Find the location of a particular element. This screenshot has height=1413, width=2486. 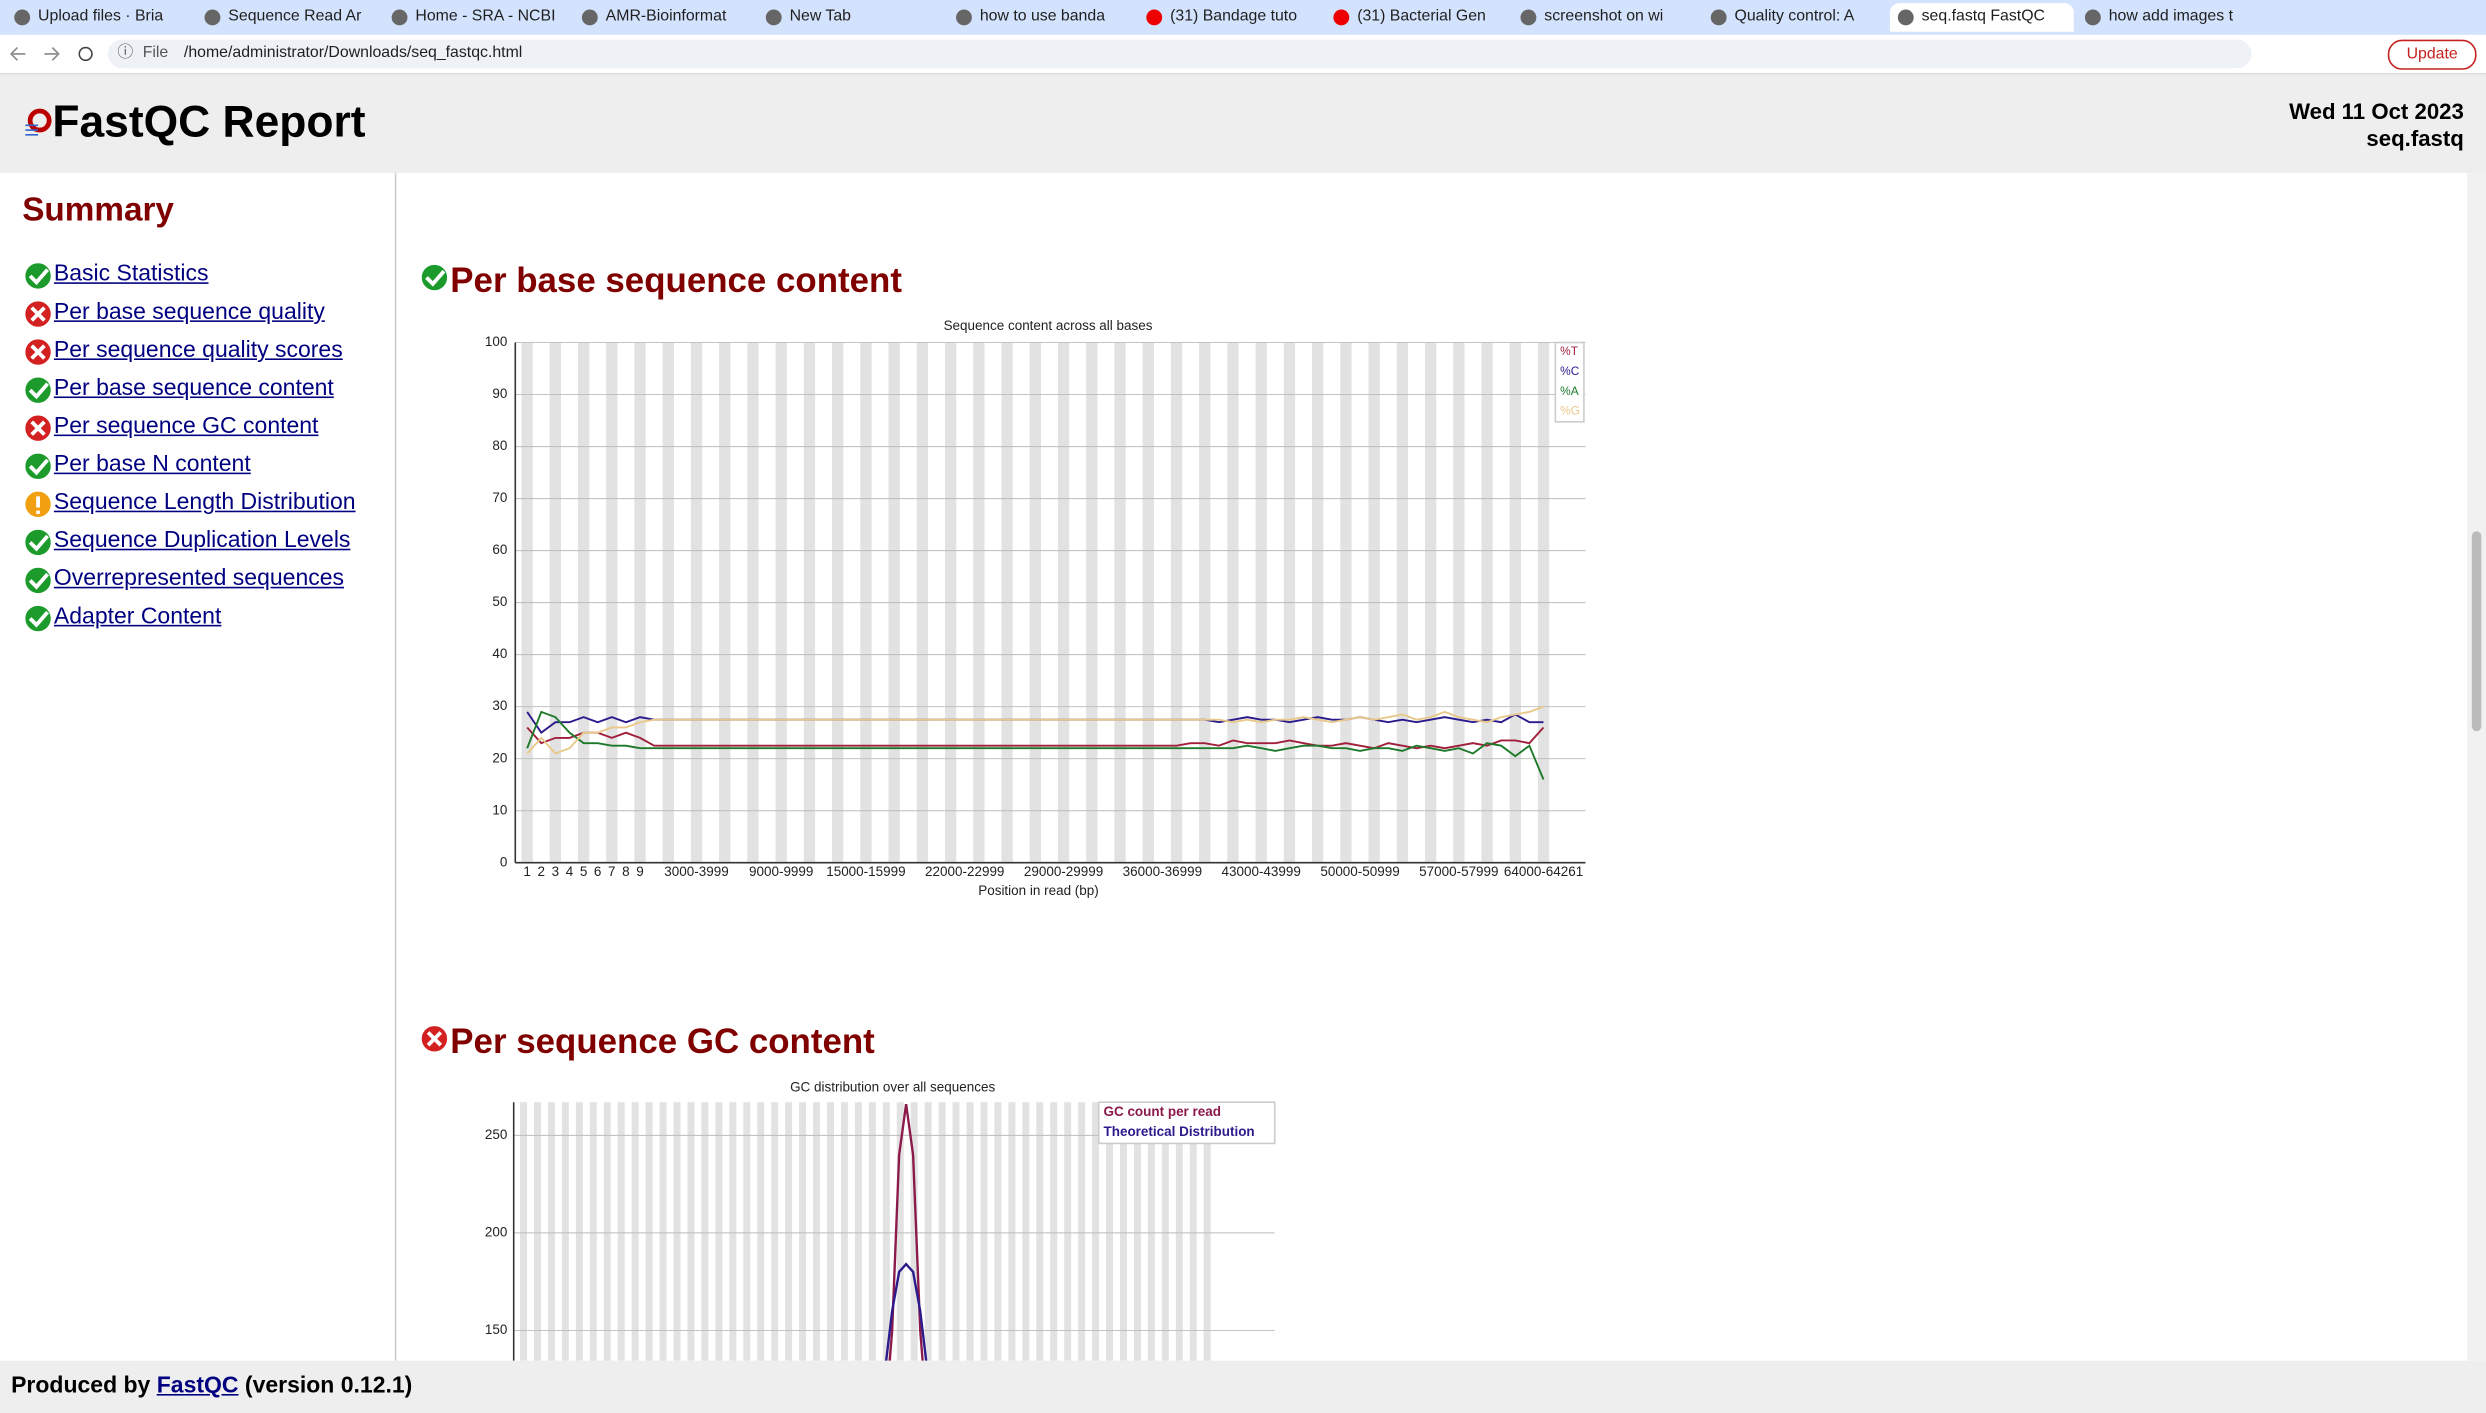

nav-buttons is located at coordinates (54, 54).